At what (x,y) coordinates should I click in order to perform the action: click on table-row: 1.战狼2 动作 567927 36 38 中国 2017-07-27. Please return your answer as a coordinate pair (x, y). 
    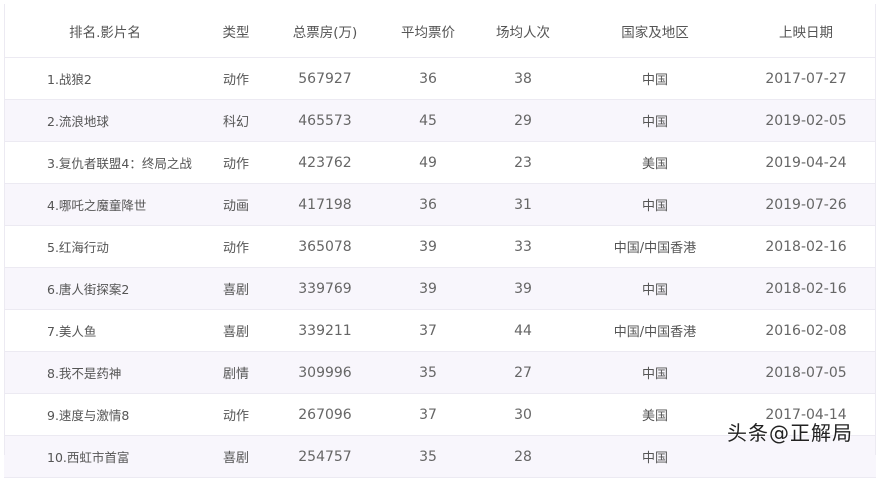
    Looking at the image, I should click on (440, 78).